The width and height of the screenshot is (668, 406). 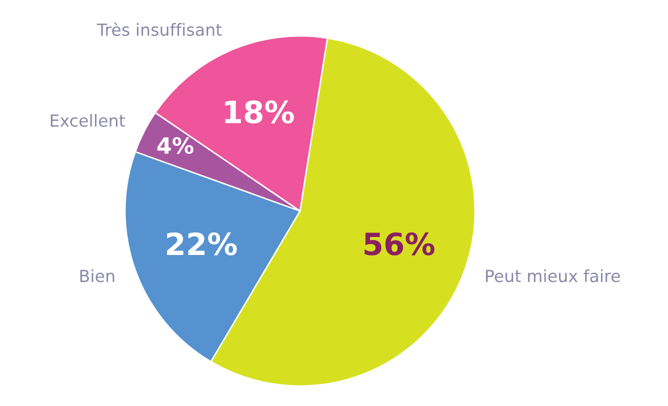 I want to click on data-label: 22%, so click(x=202, y=244).